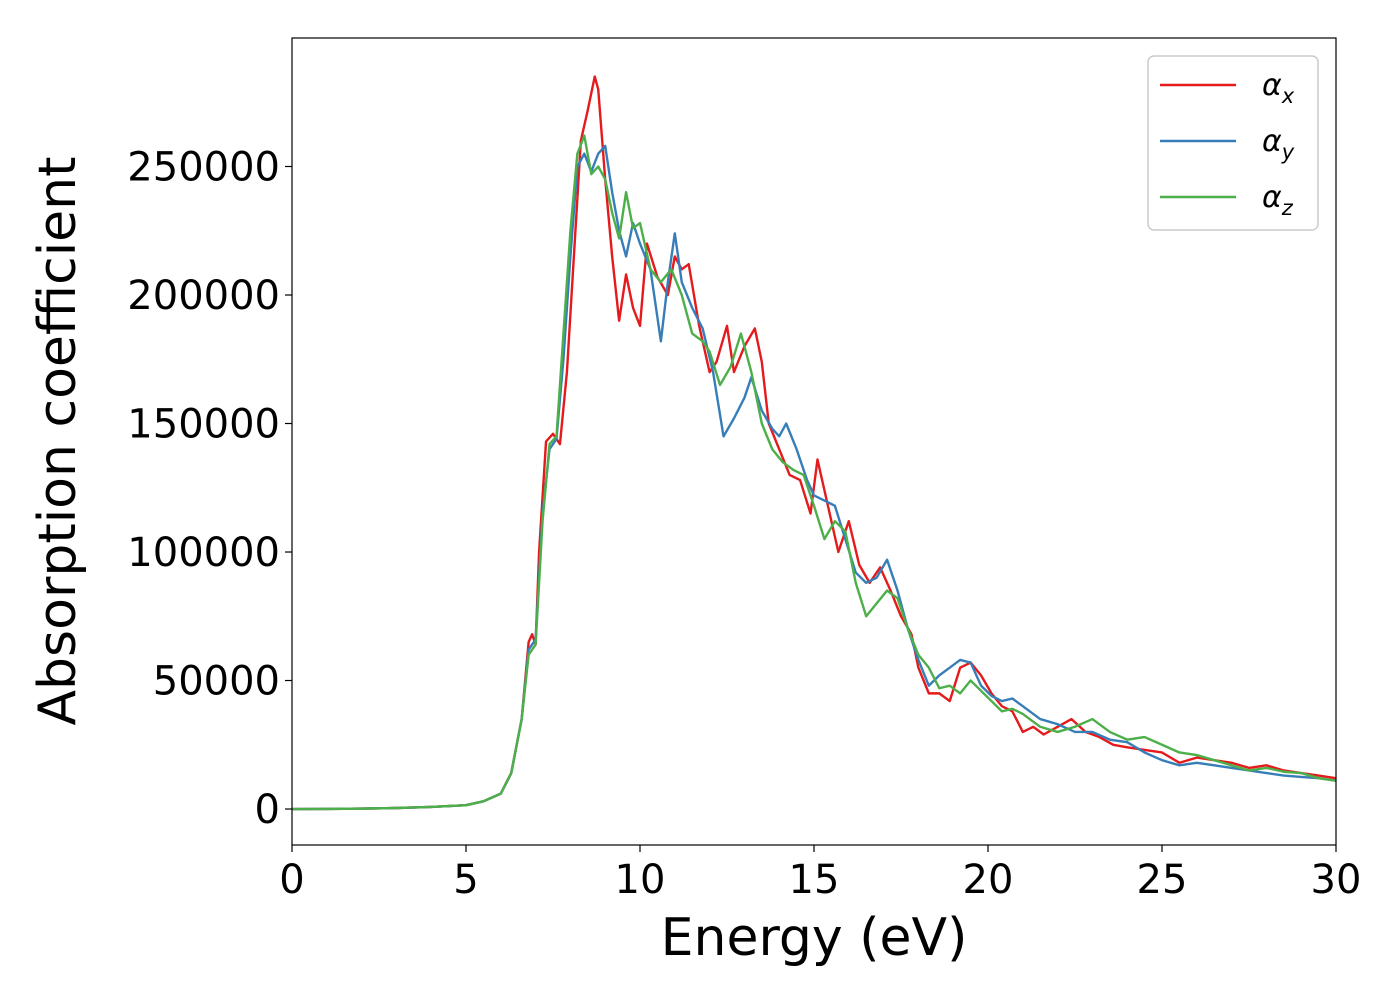 The image size is (1400, 1000). I want to click on x-tick-label: 10, so click(640, 880).